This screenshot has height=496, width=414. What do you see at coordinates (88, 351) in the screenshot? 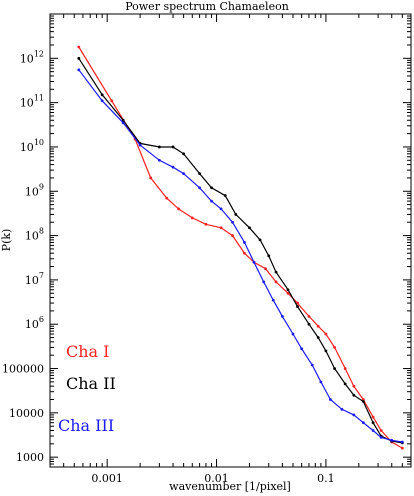
I see `legend-entry: Cha I` at bounding box center [88, 351].